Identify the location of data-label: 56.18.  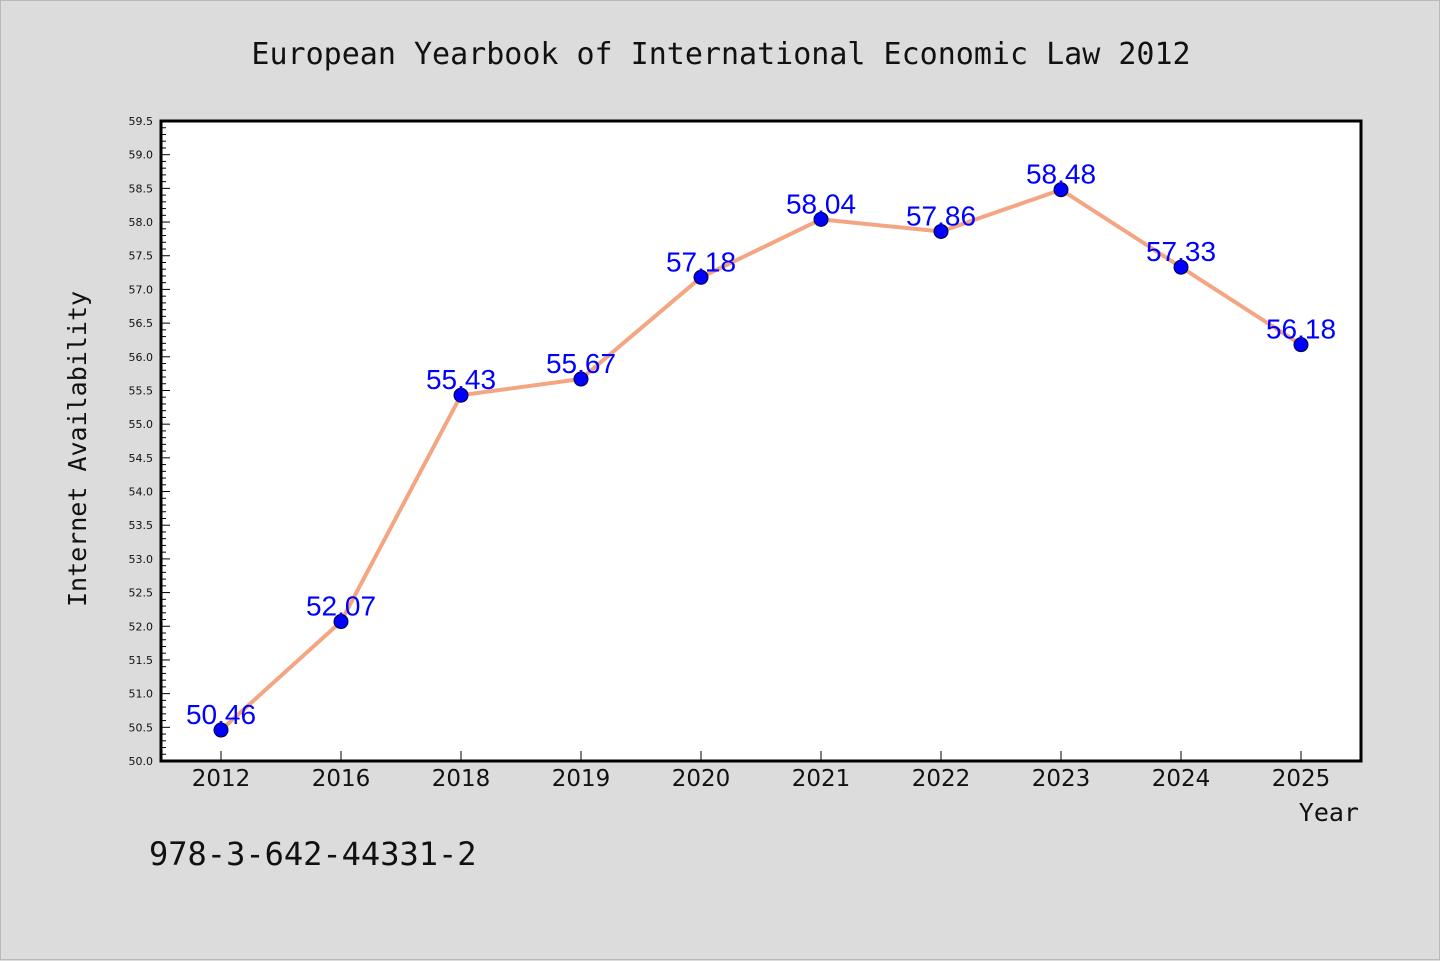
(1301, 329).